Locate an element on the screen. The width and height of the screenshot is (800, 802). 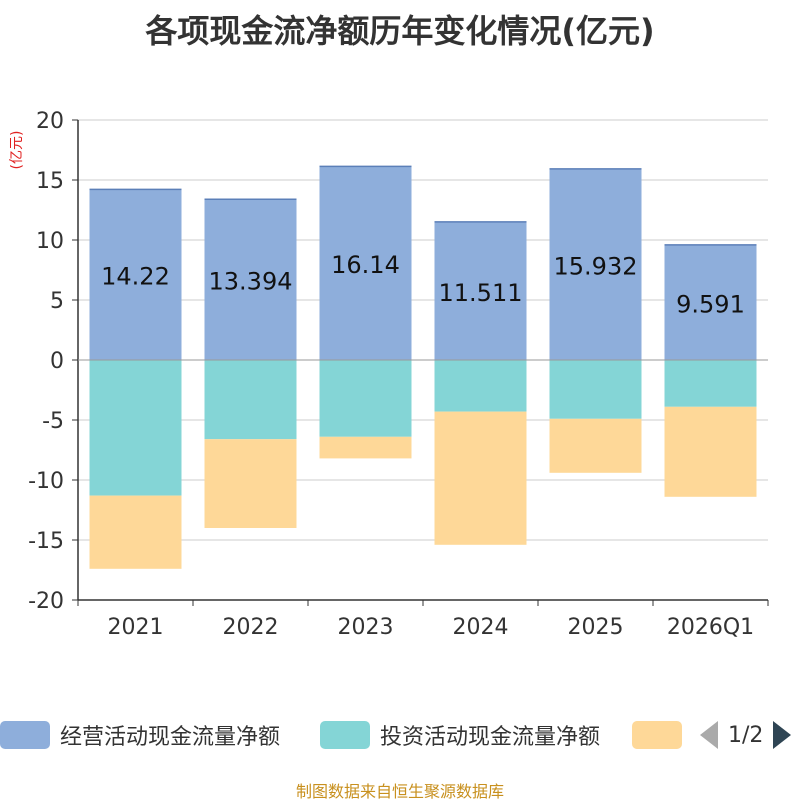
legend-swatch-financing is located at coordinates (657, 735).